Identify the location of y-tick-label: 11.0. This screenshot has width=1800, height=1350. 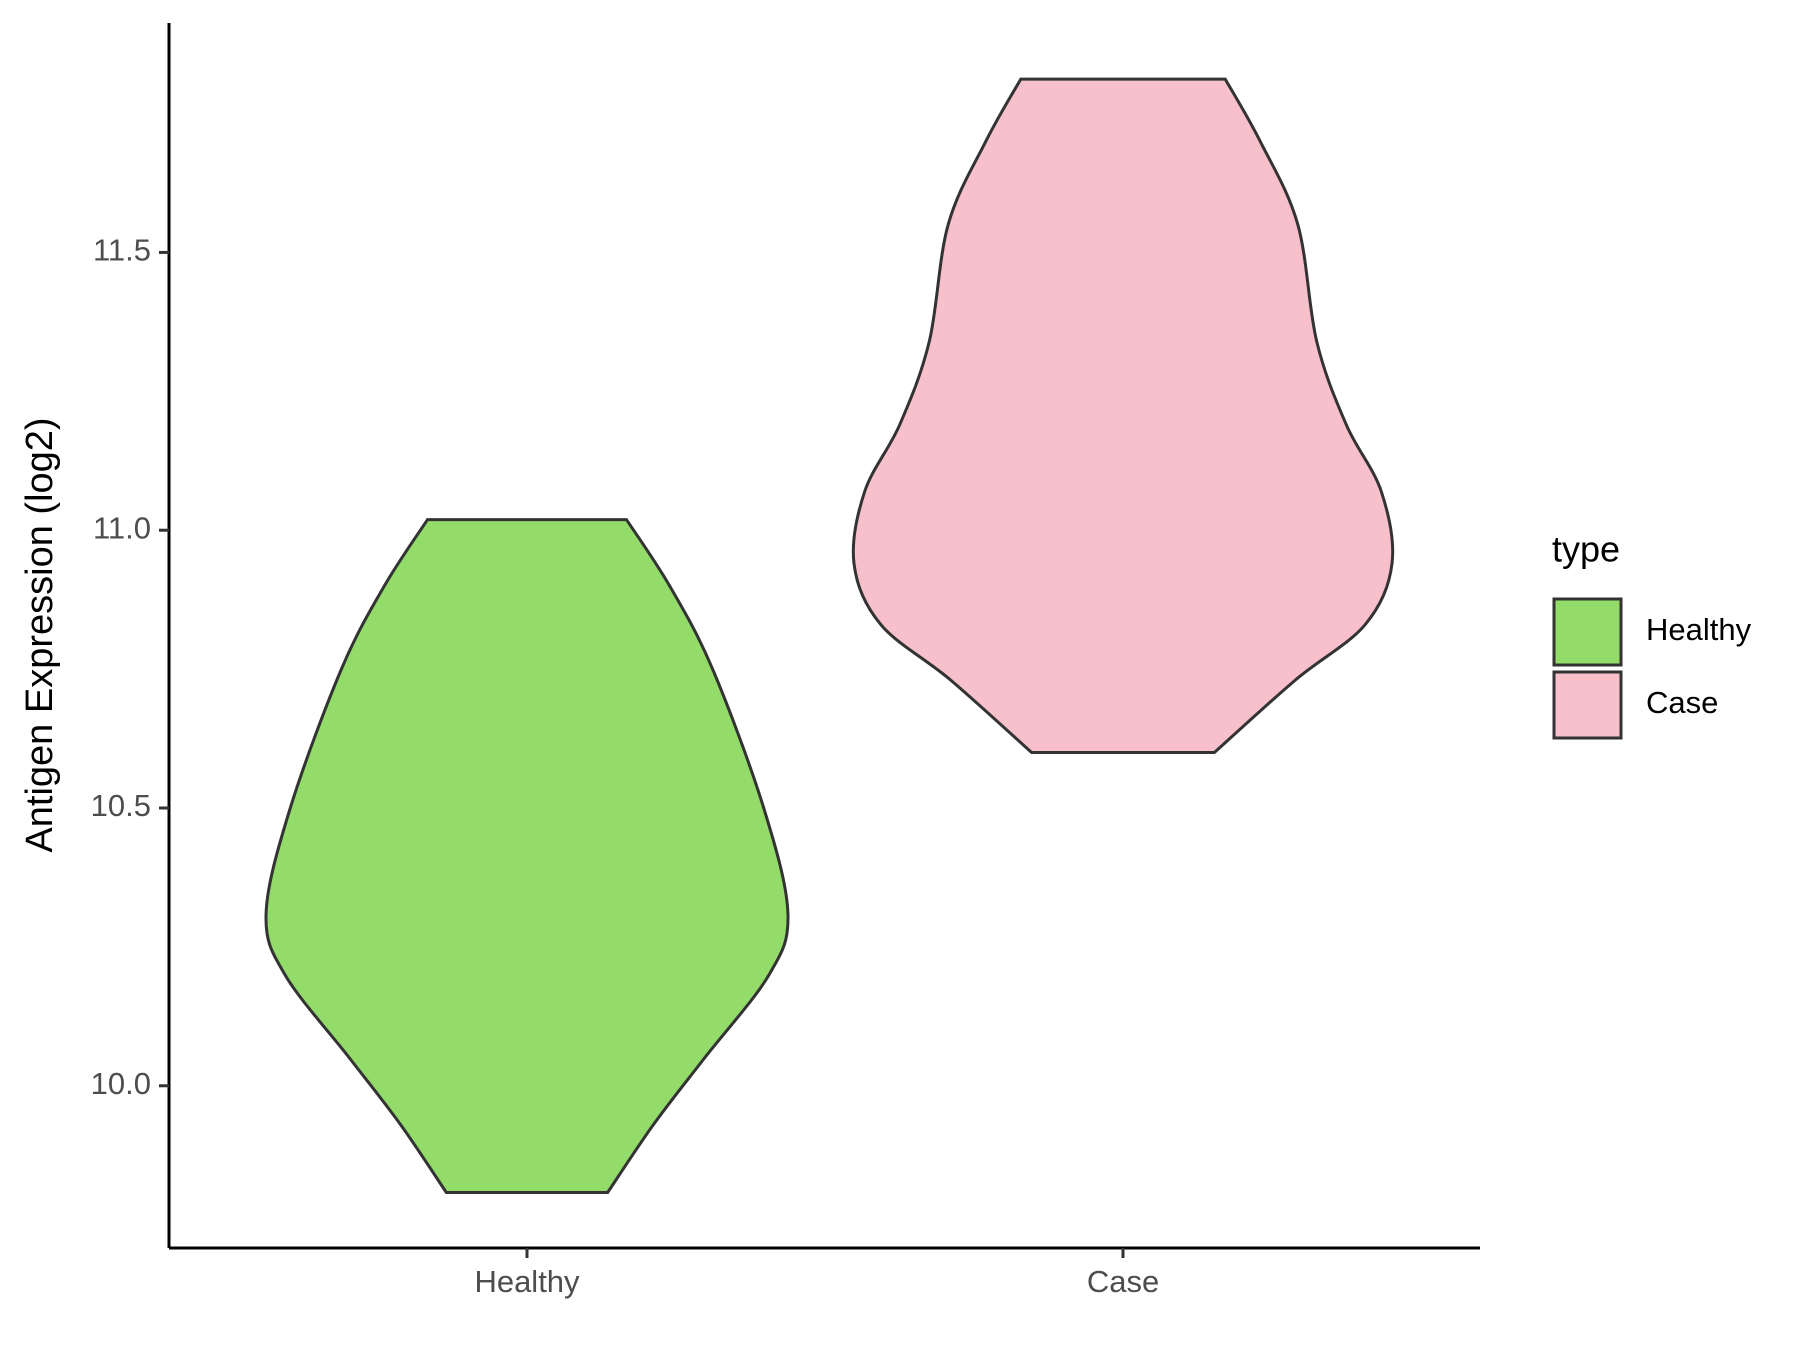
(122, 527).